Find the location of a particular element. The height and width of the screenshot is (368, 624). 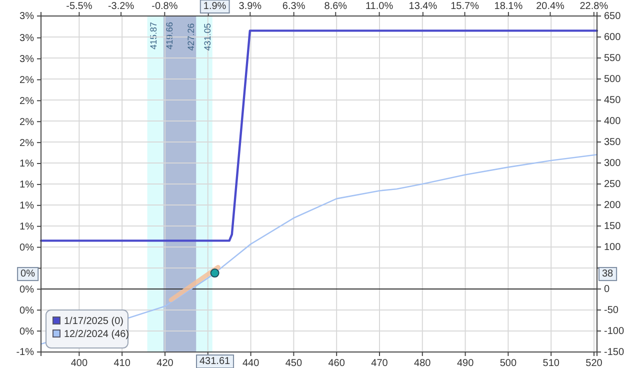

x-tick-label: 510 is located at coordinates (551, 363).